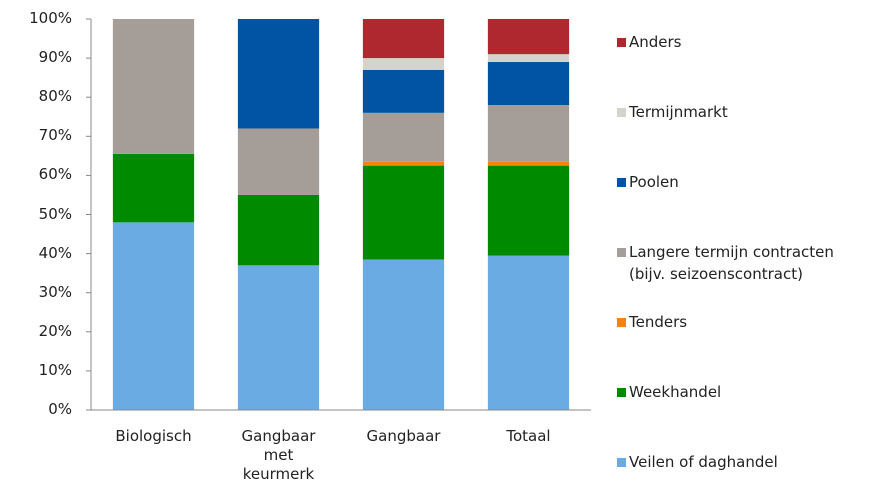  Describe the element at coordinates (55, 96) in the screenshot. I see `y-tick-label: 80%` at that location.